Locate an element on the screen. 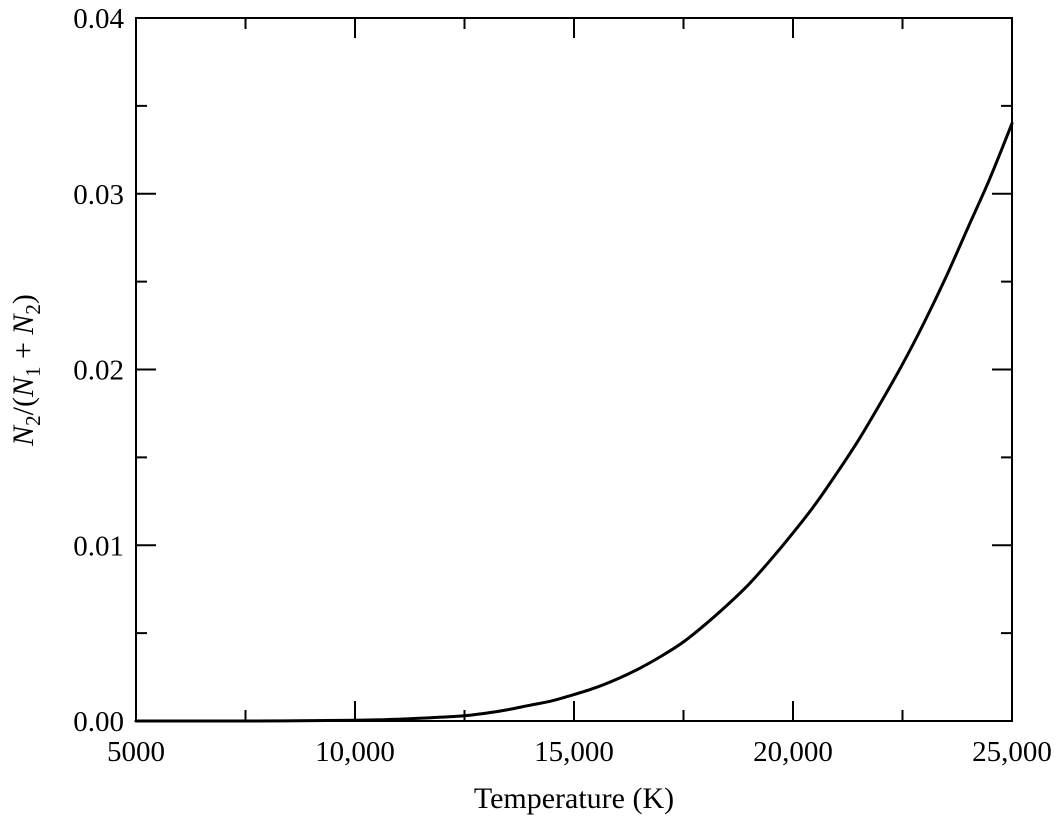  y-tick-label: 0.02 is located at coordinates (98, 371).